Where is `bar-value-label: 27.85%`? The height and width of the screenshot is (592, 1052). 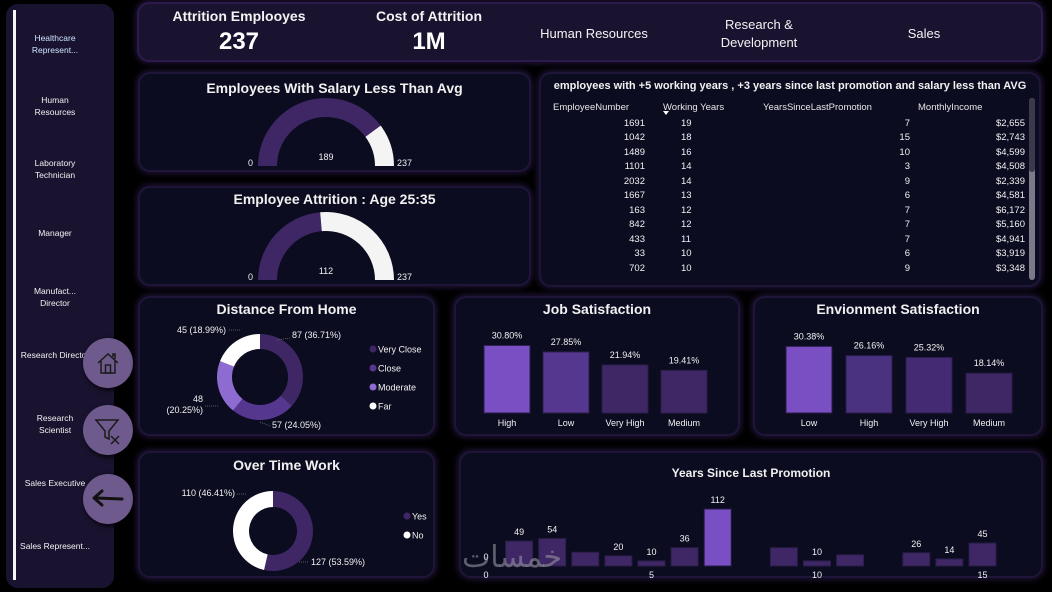 bar-value-label: 27.85% is located at coordinates (566, 342).